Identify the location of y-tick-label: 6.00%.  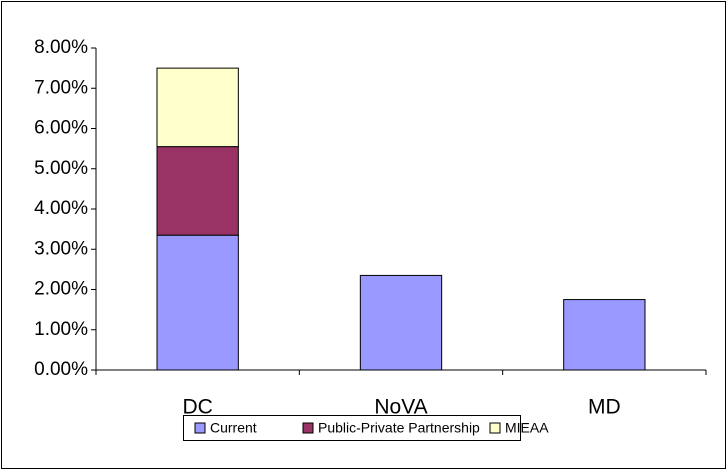
(61, 128).